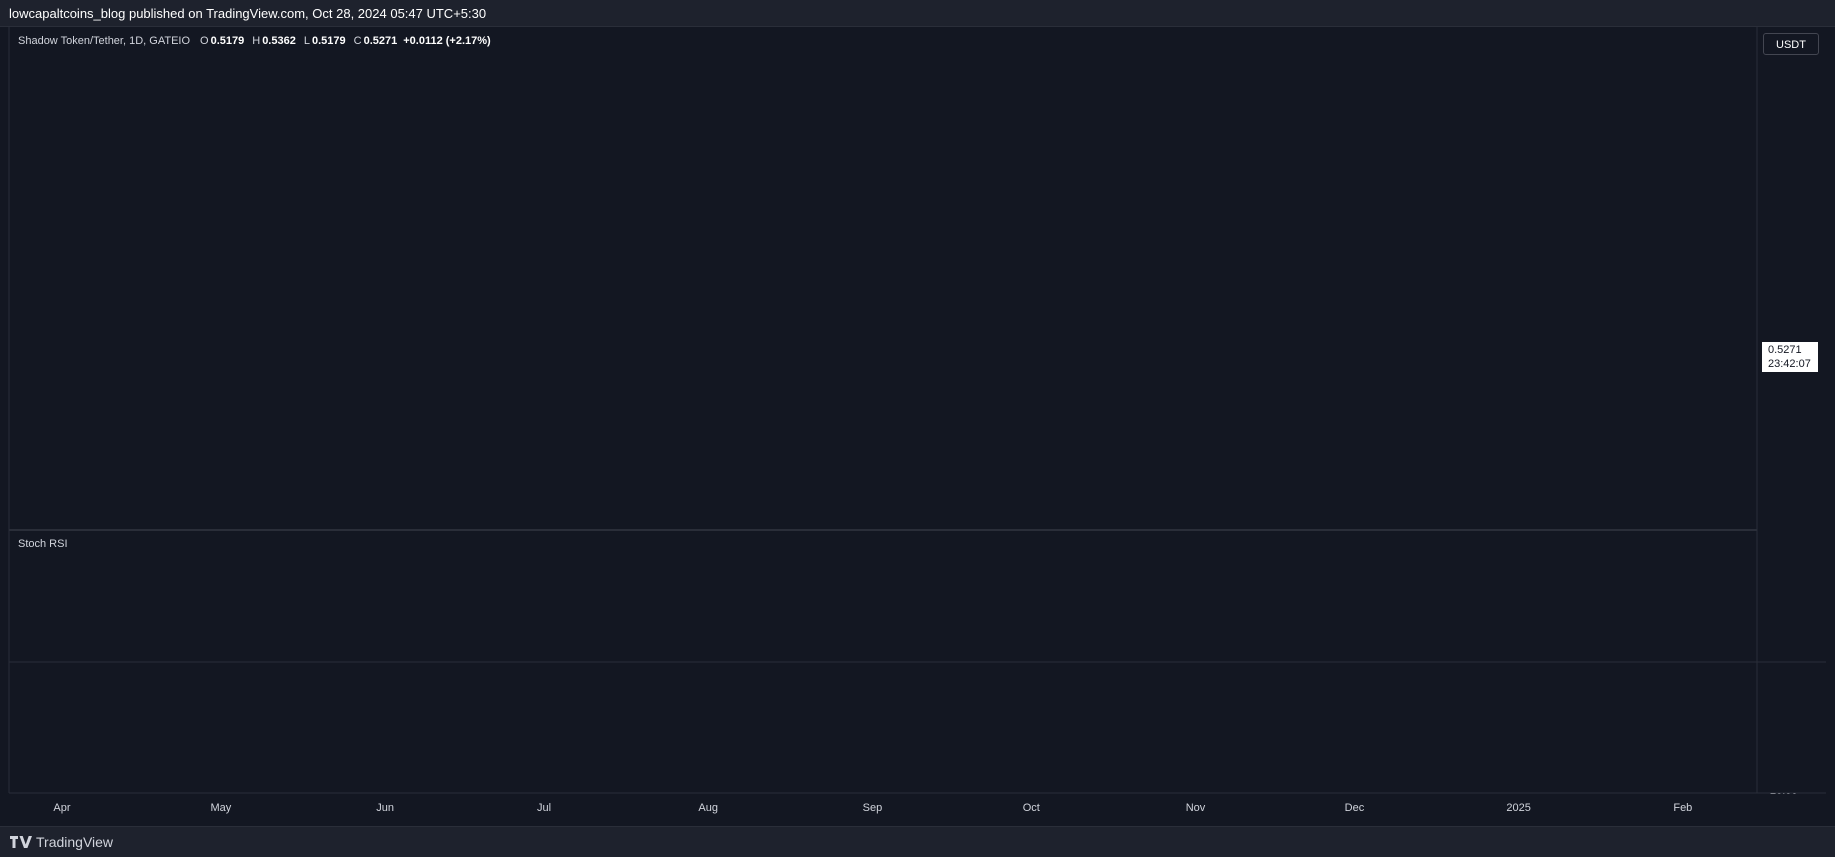 This screenshot has width=1835, height=857. I want to click on time-tick-label: Oct, so click(1031, 808).